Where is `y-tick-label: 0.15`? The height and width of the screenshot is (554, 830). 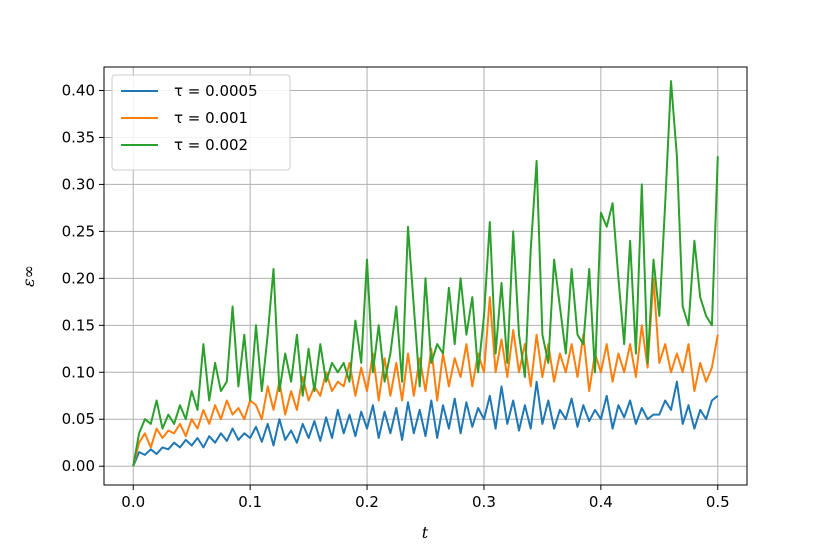 y-tick-label: 0.15 is located at coordinates (78, 325).